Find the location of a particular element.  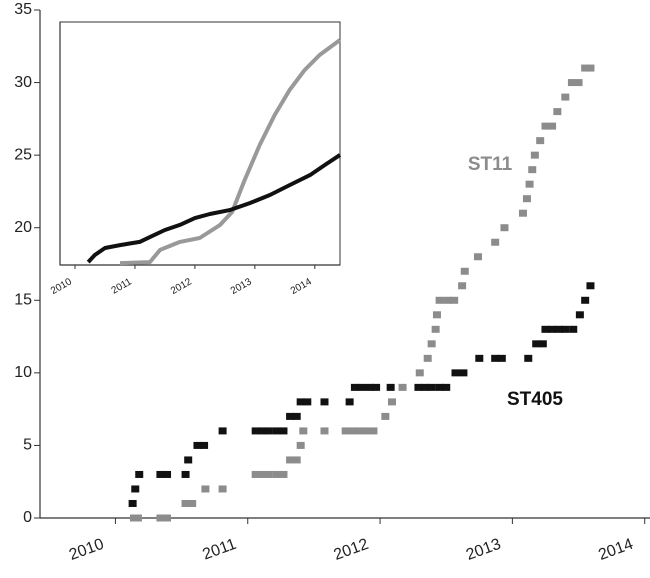

x-tick-label: 2012 is located at coordinates (351, 550).